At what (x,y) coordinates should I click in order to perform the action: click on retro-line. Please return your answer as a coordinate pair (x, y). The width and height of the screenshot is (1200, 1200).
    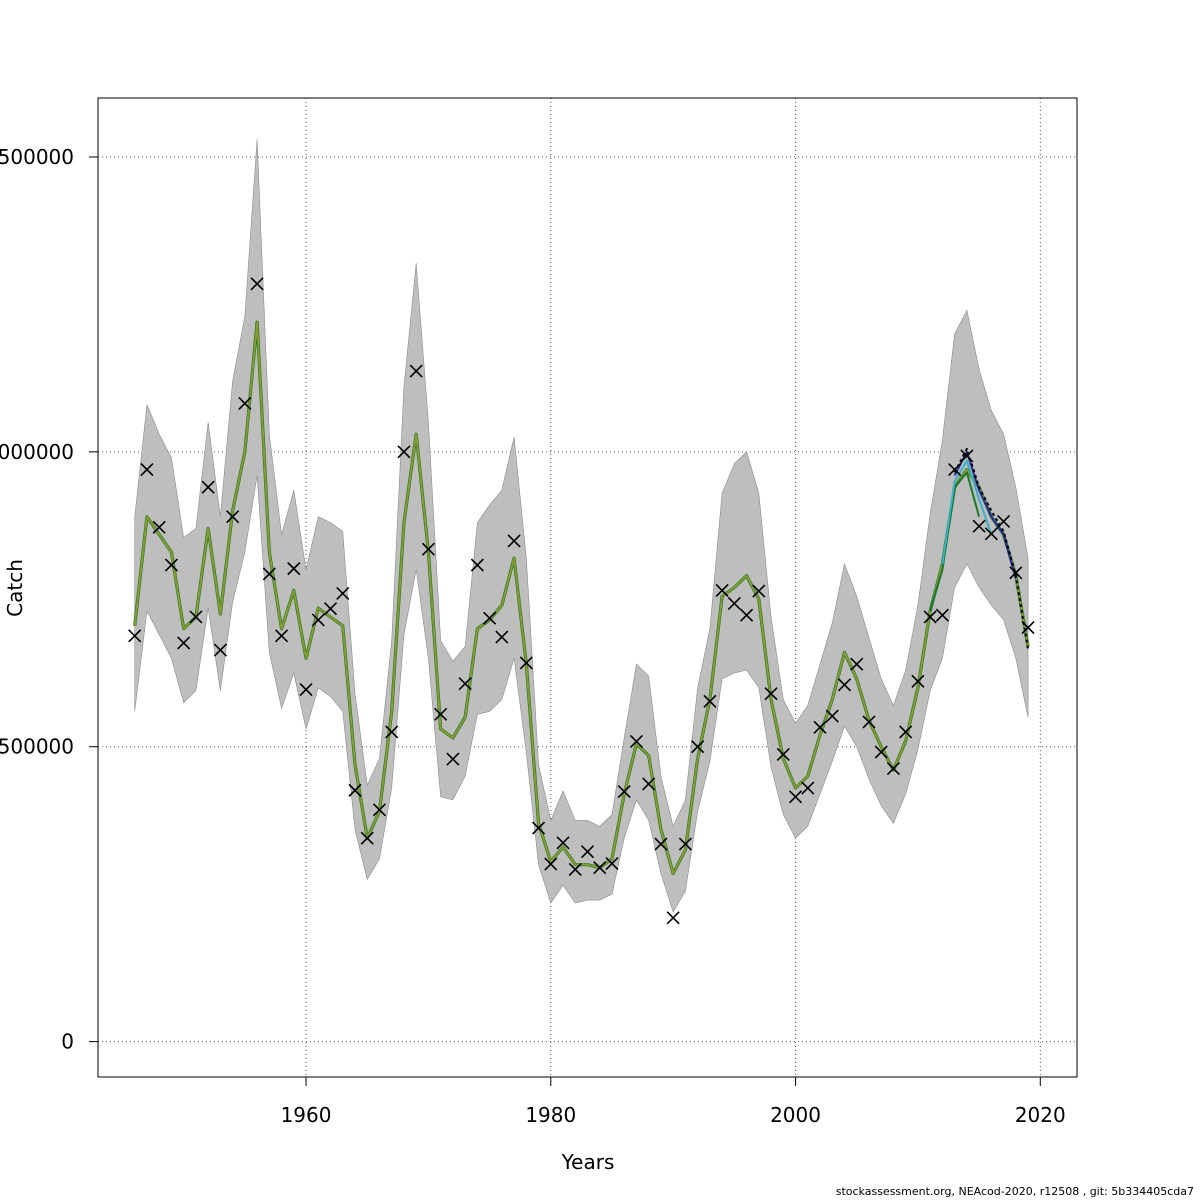
    Looking at the image, I should click on (967, 512).